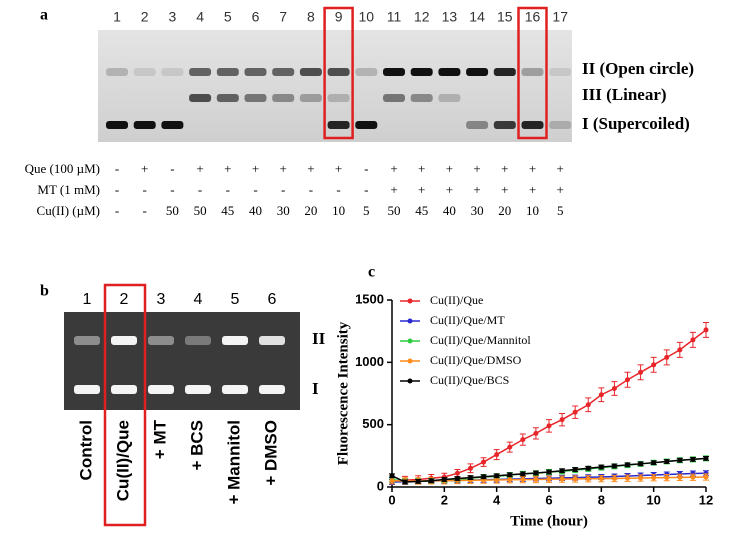 This screenshot has width=737, height=551. Describe the element at coordinates (310, 210) in the screenshot. I see `row-cell: 20` at that location.